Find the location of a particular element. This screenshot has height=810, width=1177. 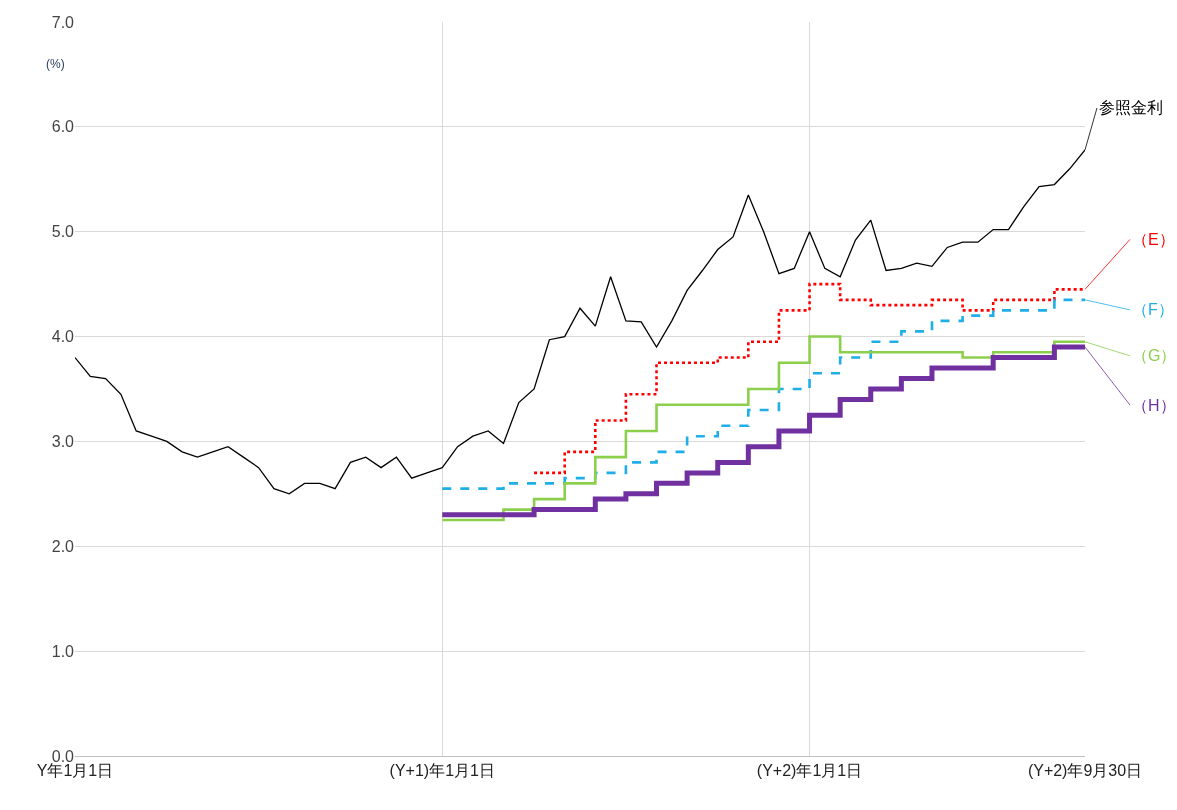

legend-label: （F） is located at coordinates (1153, 309).